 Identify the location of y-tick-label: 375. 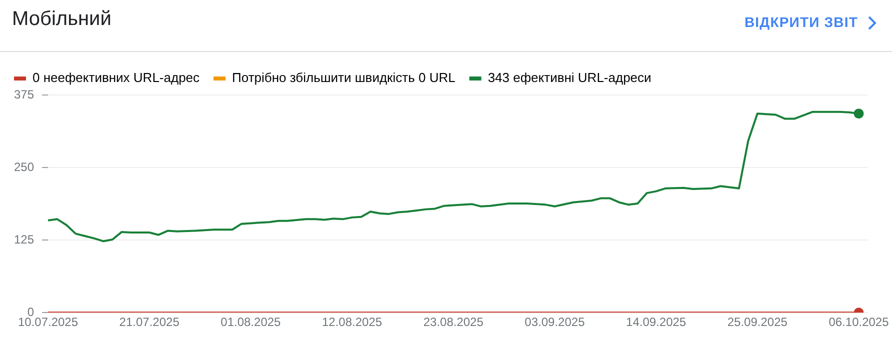
(24, 94).